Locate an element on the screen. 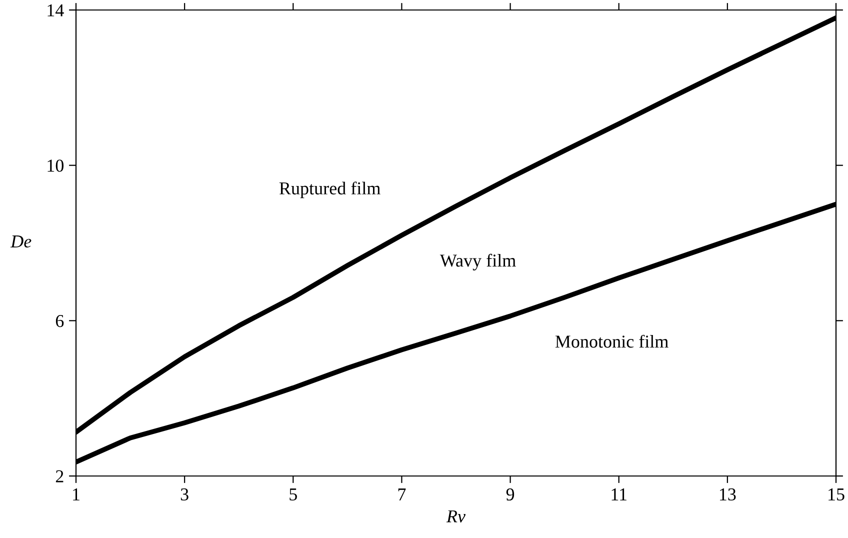 The width and height of the screenshot is (848, 538). x-tick-label: 7 is located at coordinates (402, 494).